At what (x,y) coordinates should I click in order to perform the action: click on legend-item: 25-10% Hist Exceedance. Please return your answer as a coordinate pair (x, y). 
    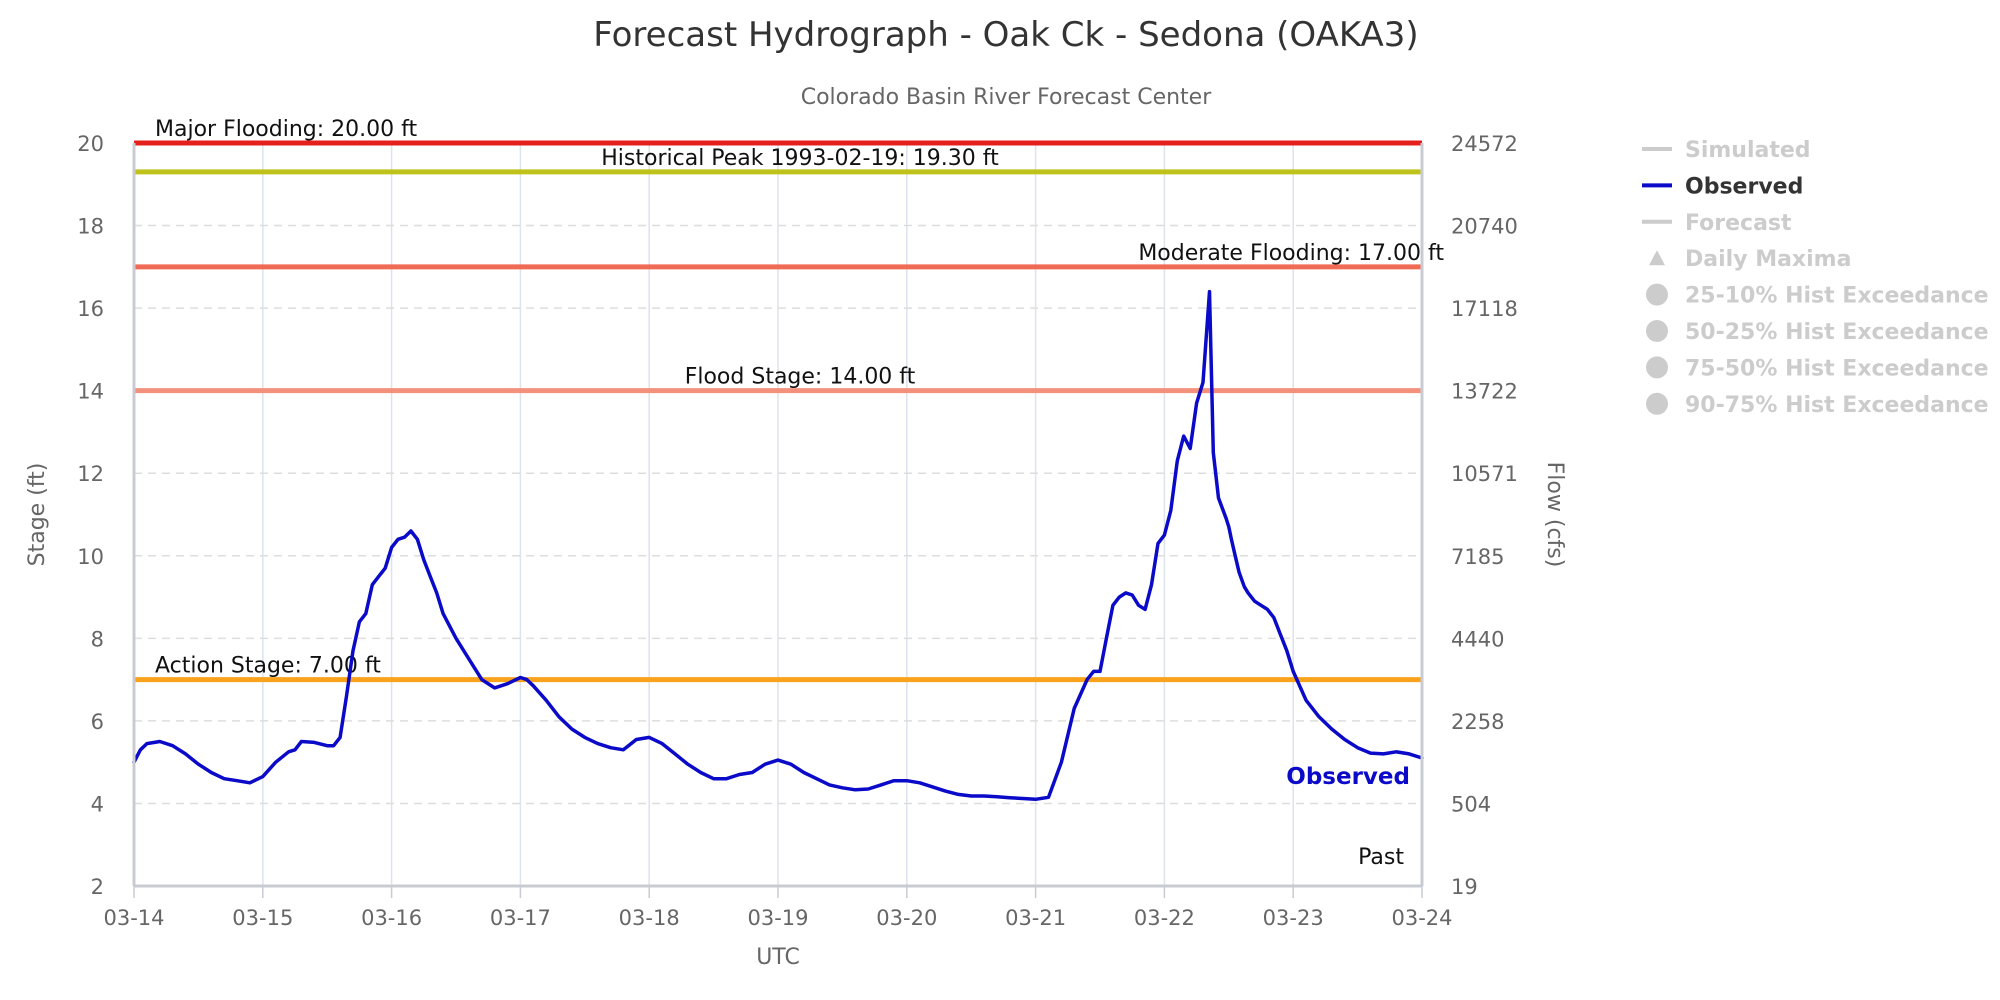
    Looking at the image, I should click on (1817, 296).